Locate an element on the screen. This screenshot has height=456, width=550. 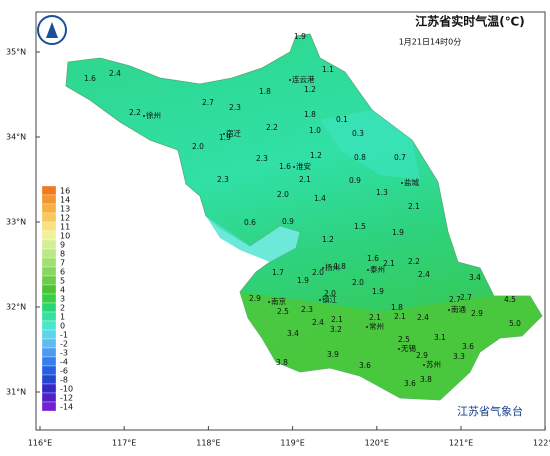
city-name: 淮安 is located at coordinates (303, 166).